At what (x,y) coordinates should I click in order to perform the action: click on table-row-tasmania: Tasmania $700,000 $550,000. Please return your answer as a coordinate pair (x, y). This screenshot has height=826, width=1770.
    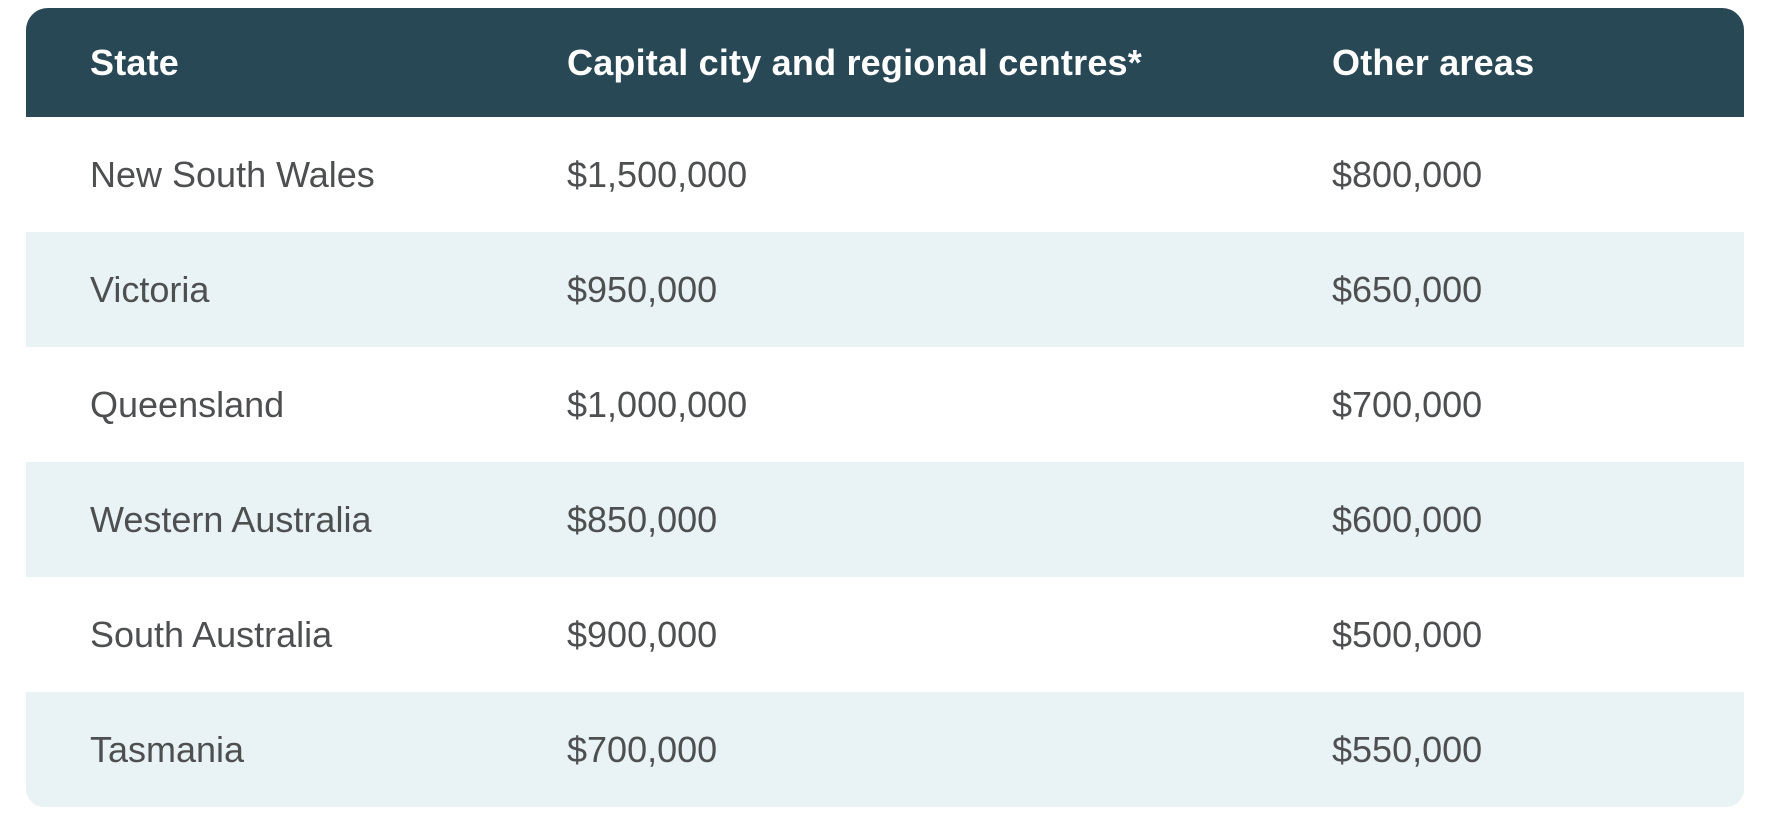
    Looking at the image, I should click on (885, 749).